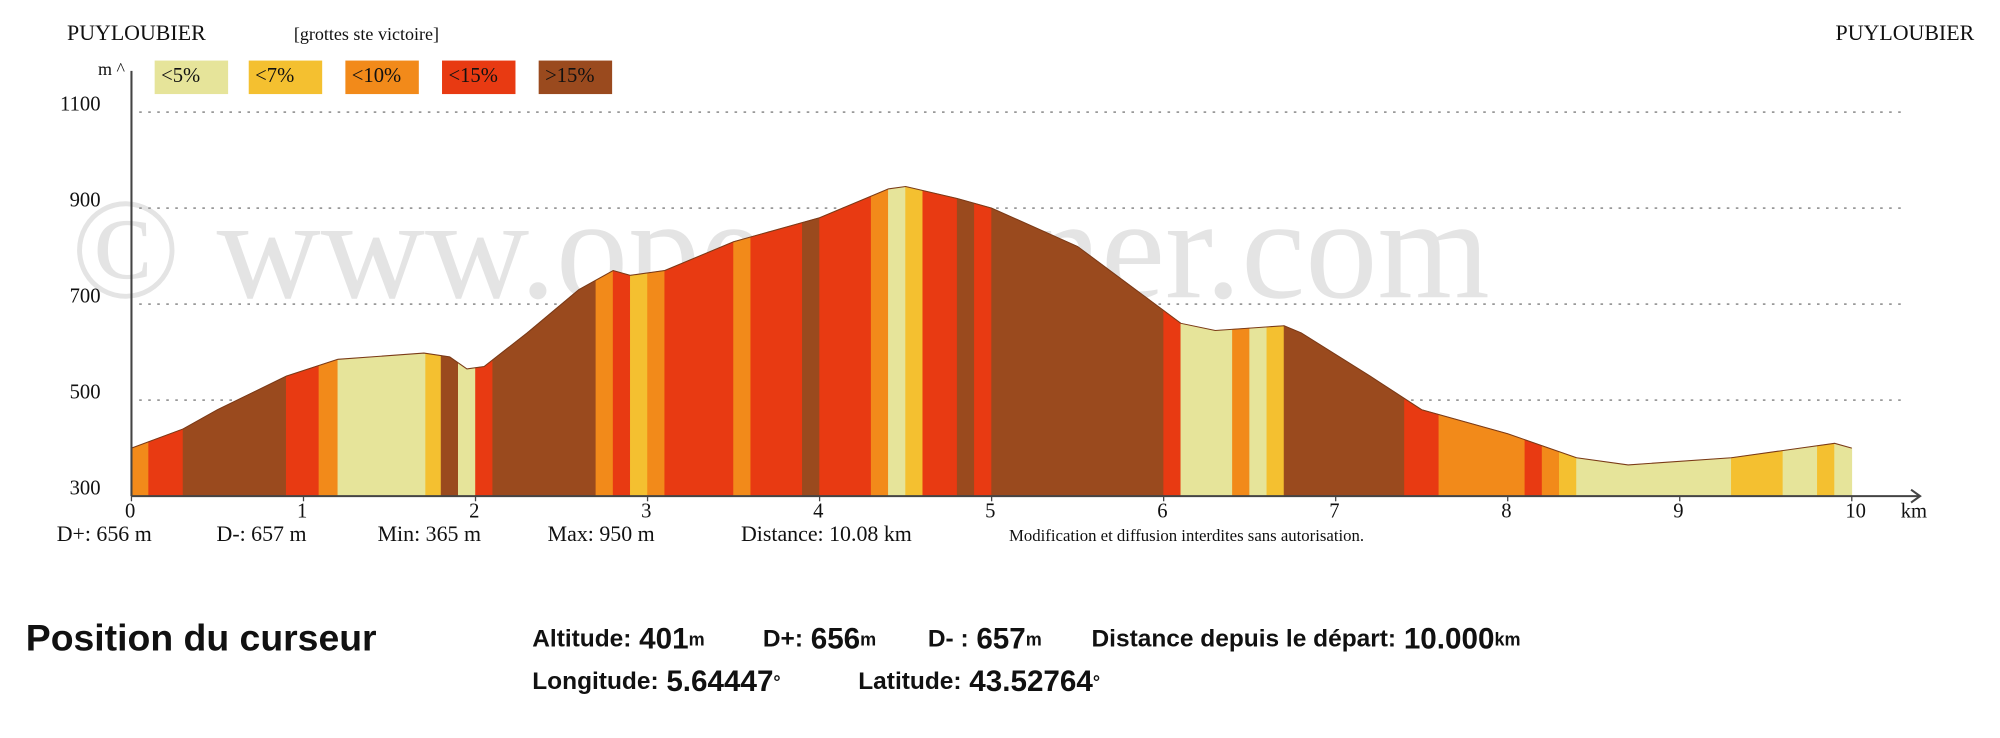 The height and width of the screenshot is (738, 2000). I want to click on stat: D+: 656 m, so click(104, 533).